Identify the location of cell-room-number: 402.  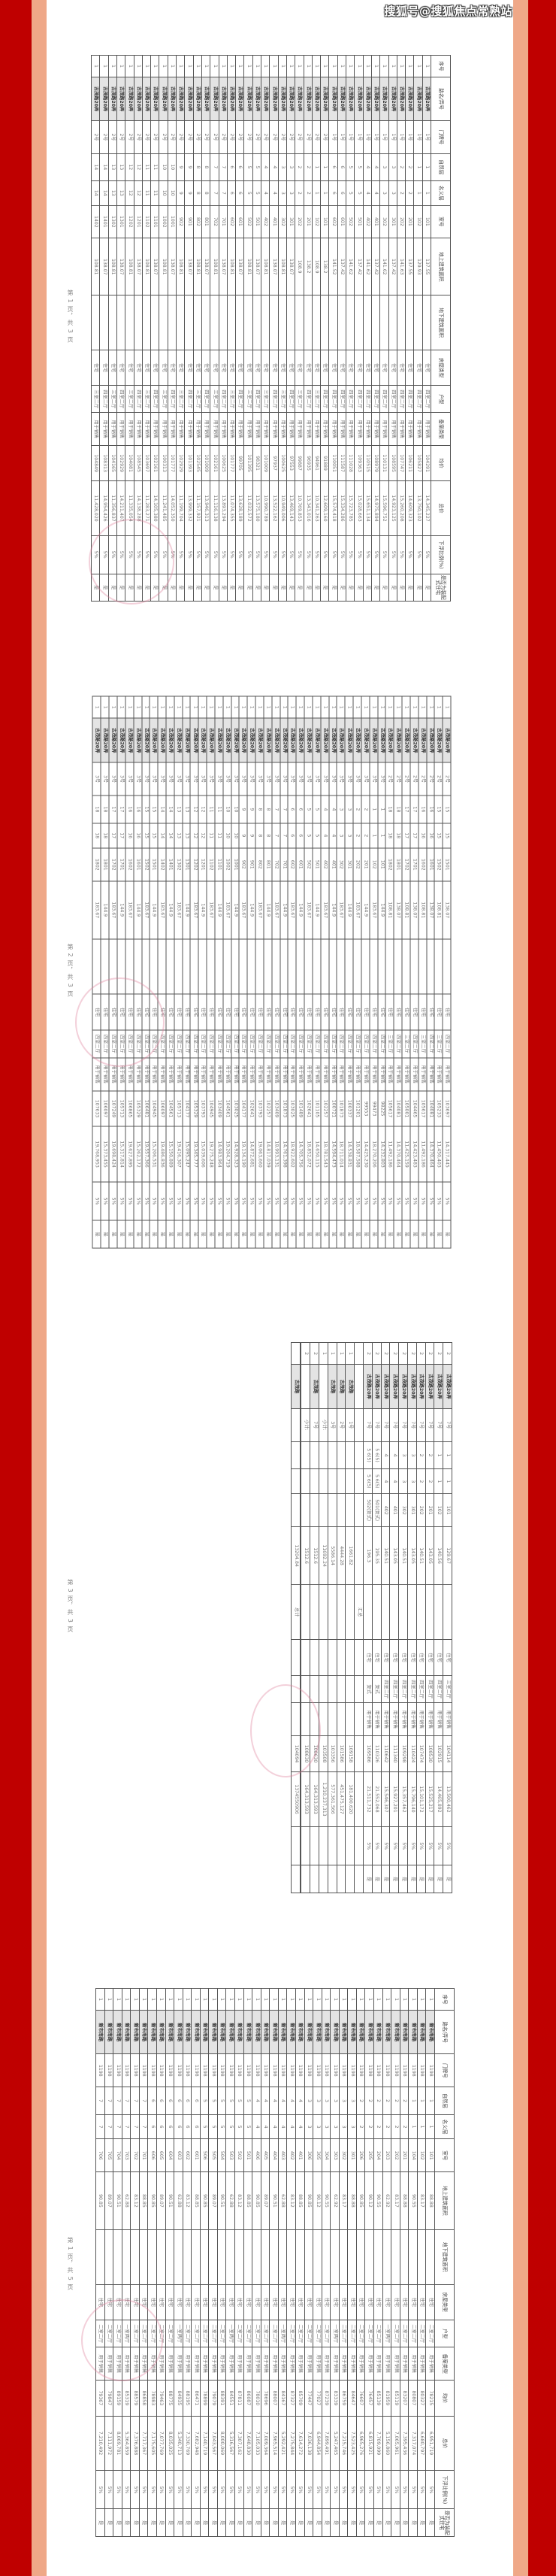
(291, 2155).